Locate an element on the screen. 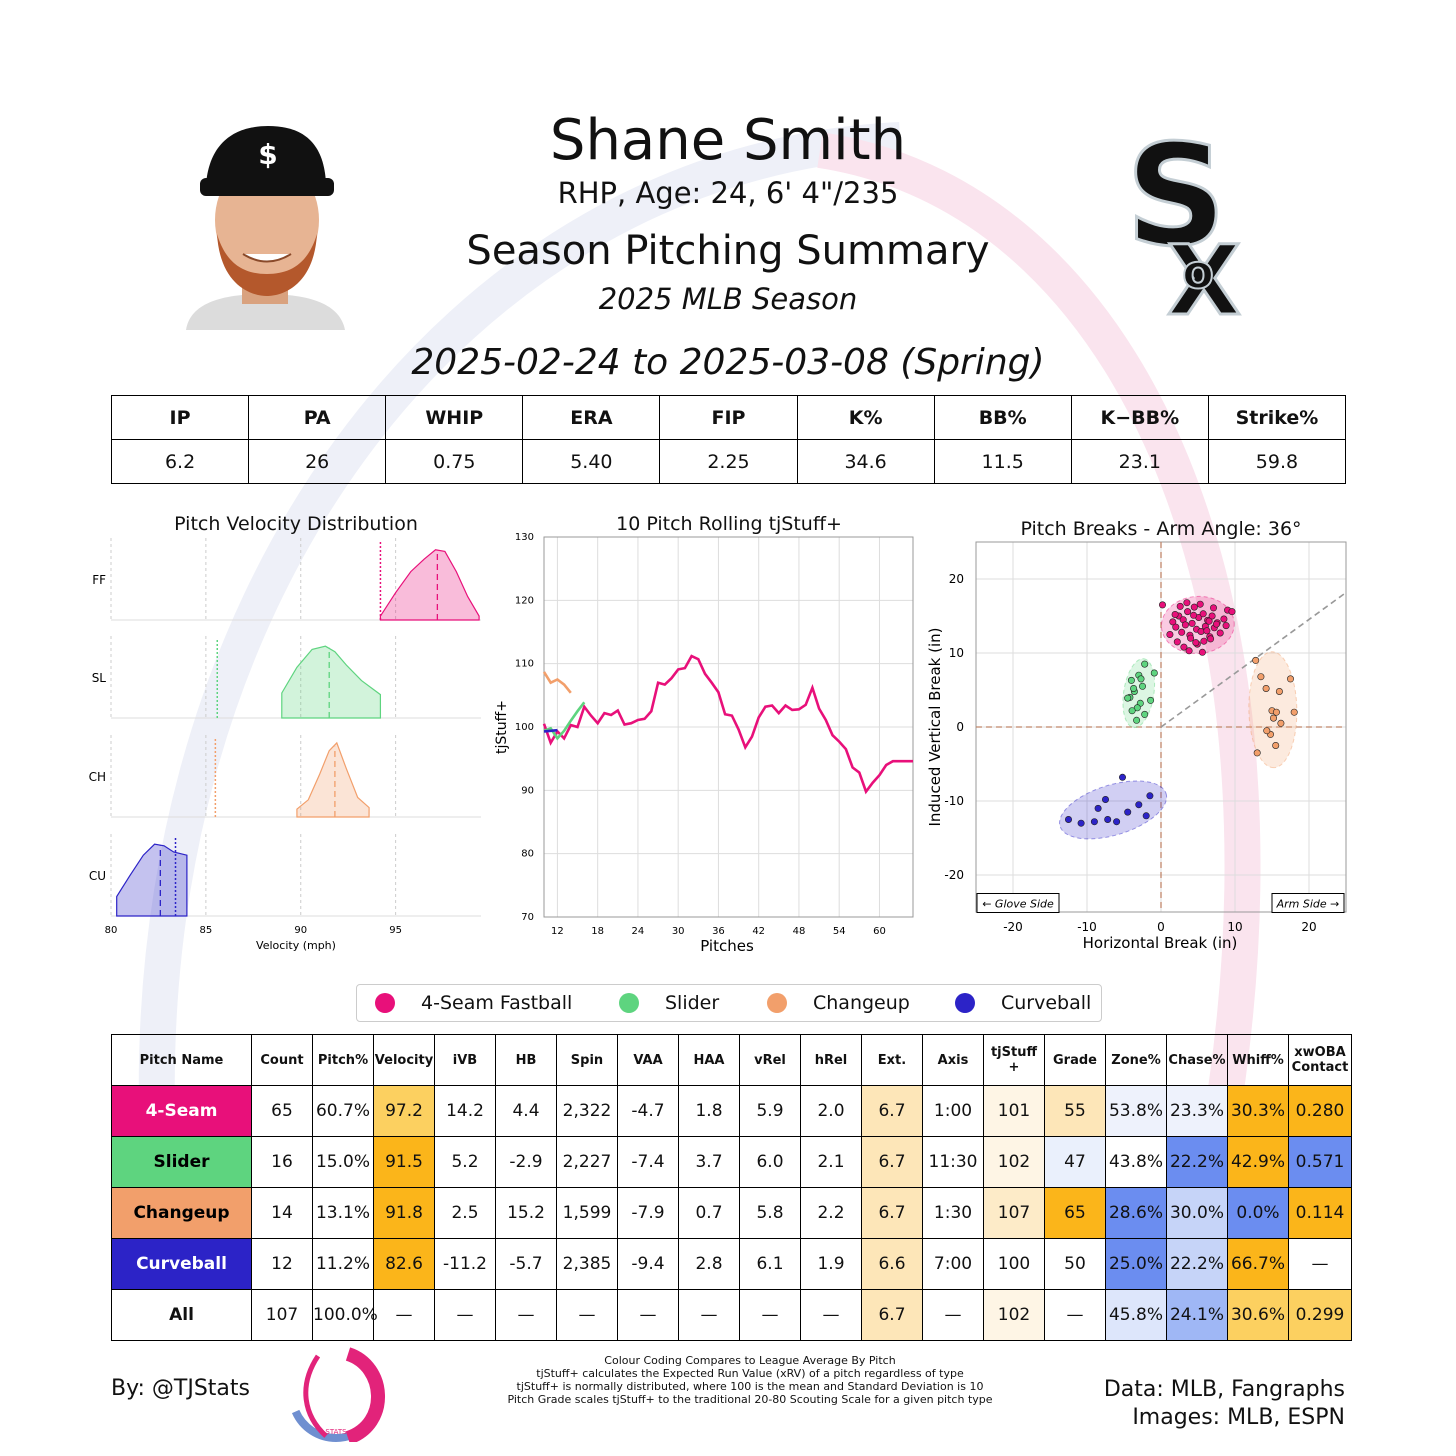 The height and width of the screenshot is (1456, 1456). pitch-table-cell: 2.2 is located at coordinates (831, 1213).